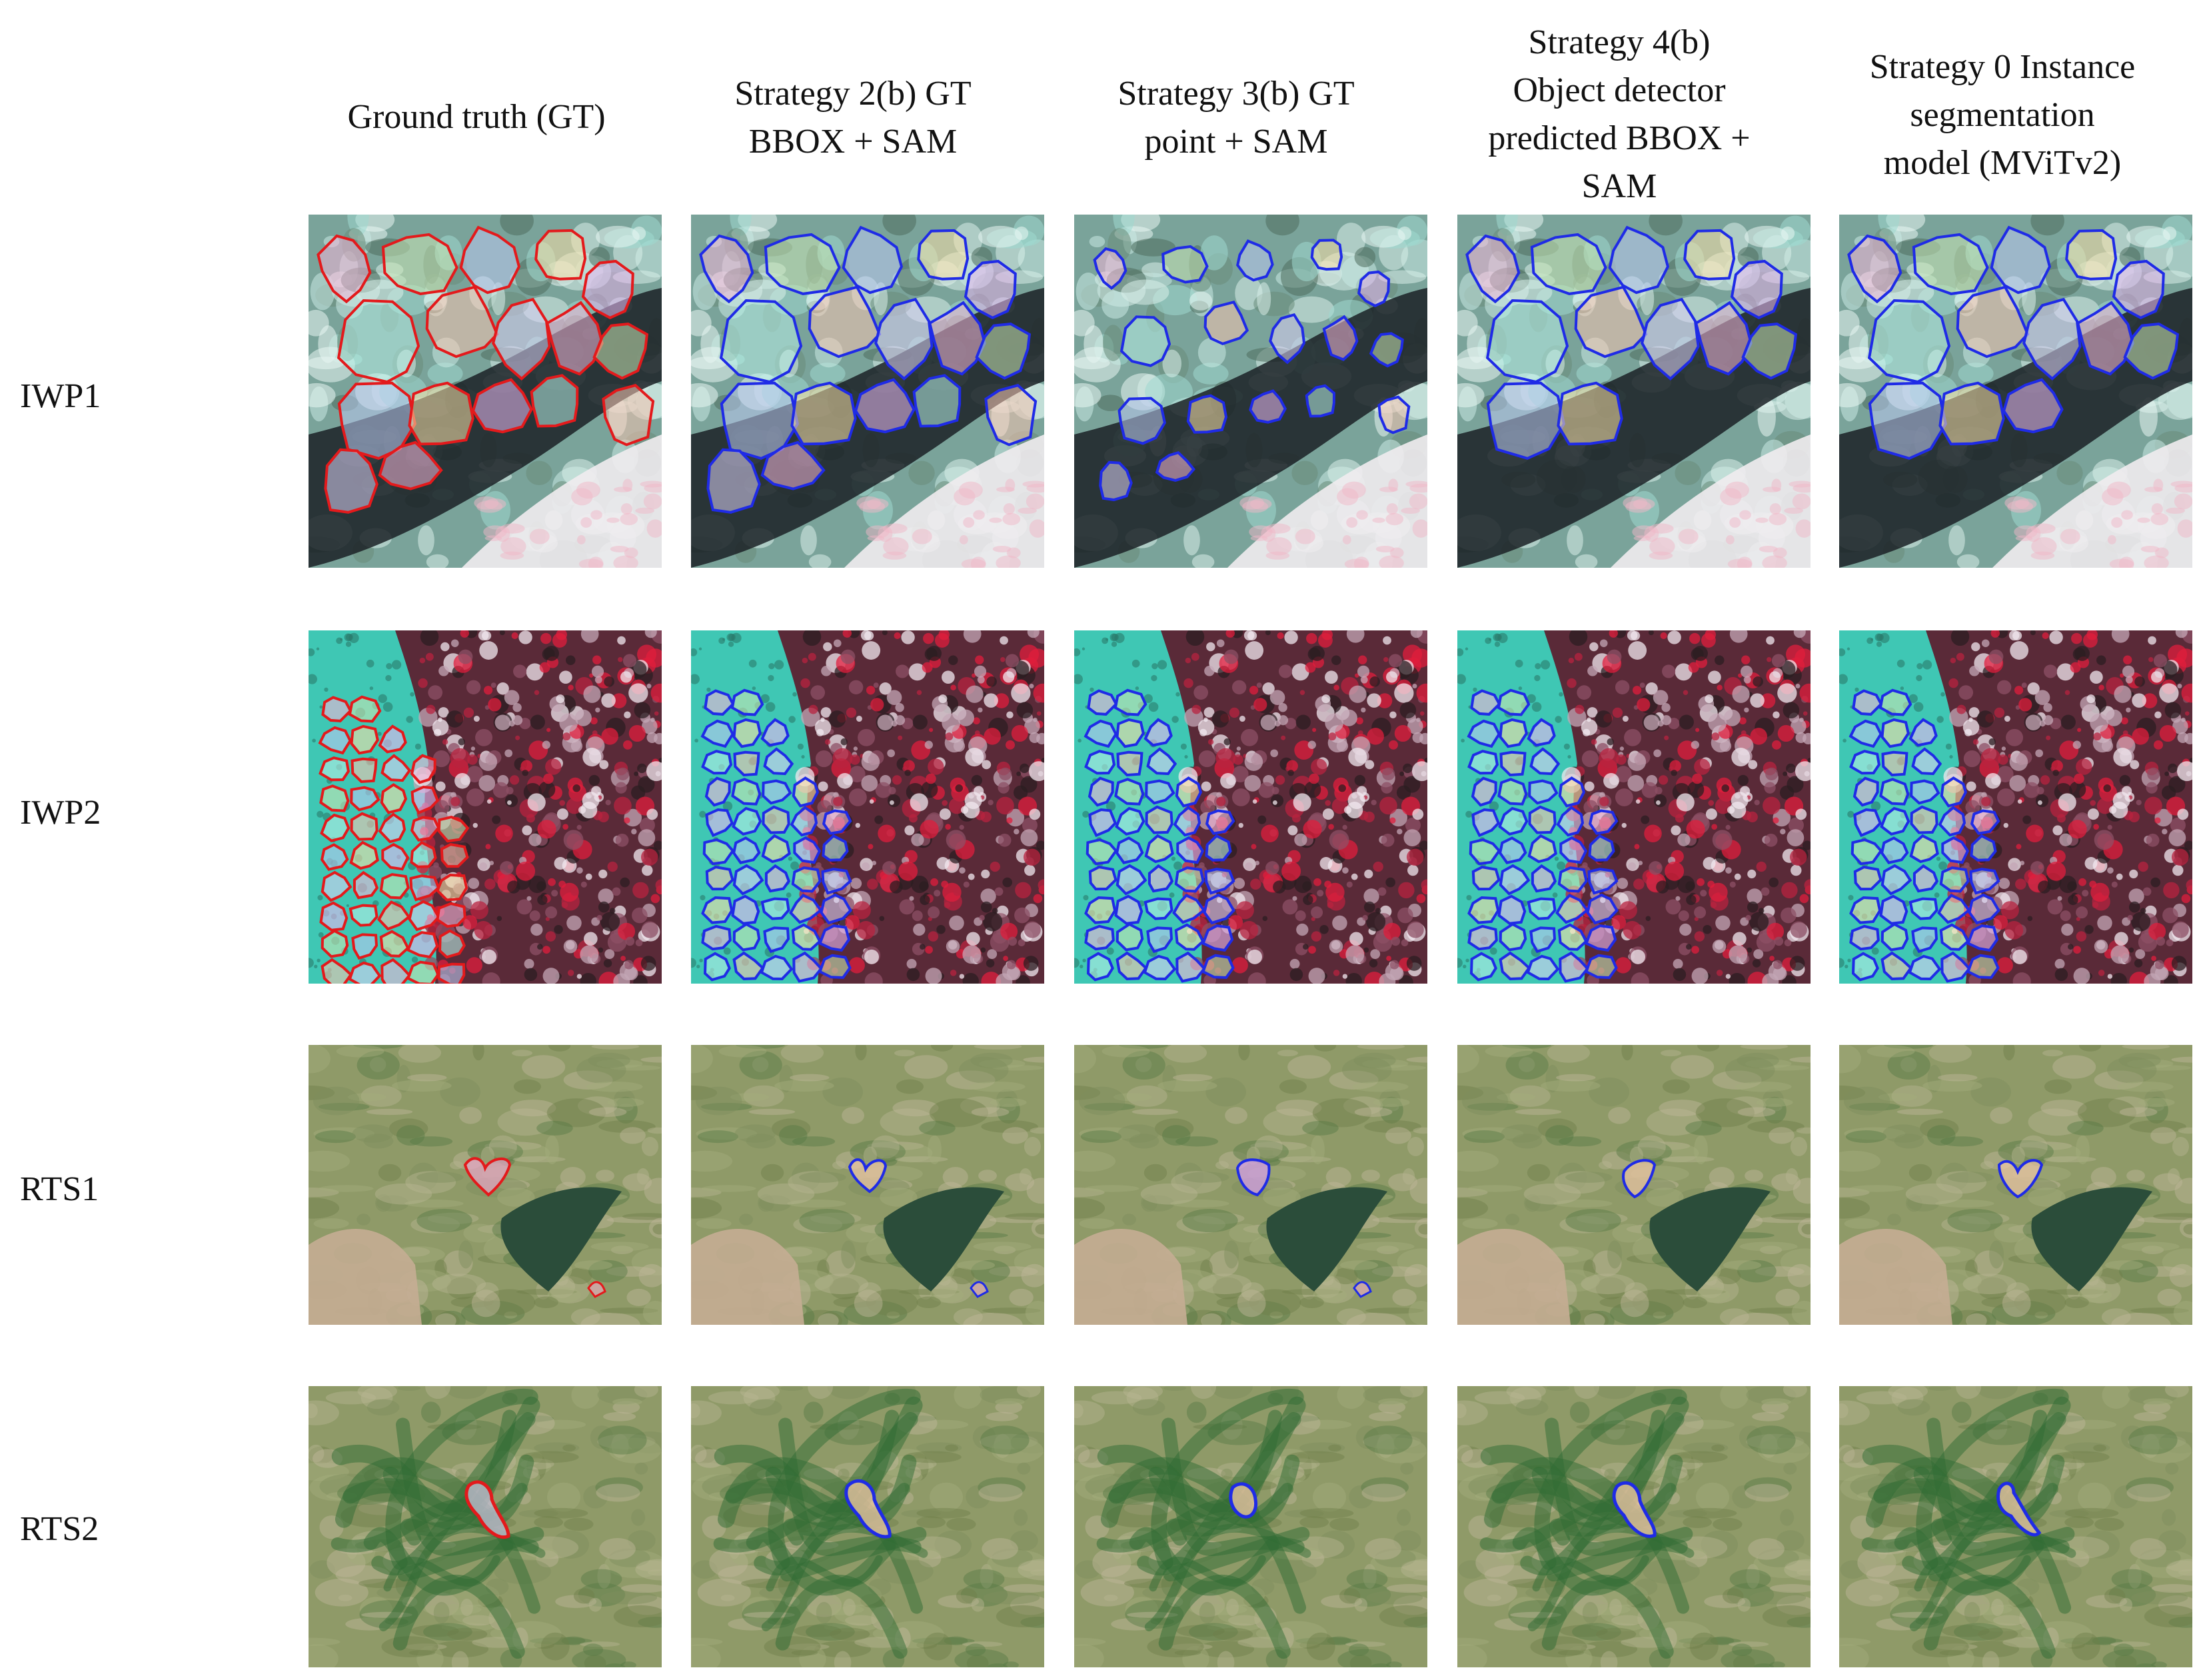 Image resolution: width=2203 pixels, height=1680 pixels. I want to click on panel-iwp1-gt, so click(486, 391).